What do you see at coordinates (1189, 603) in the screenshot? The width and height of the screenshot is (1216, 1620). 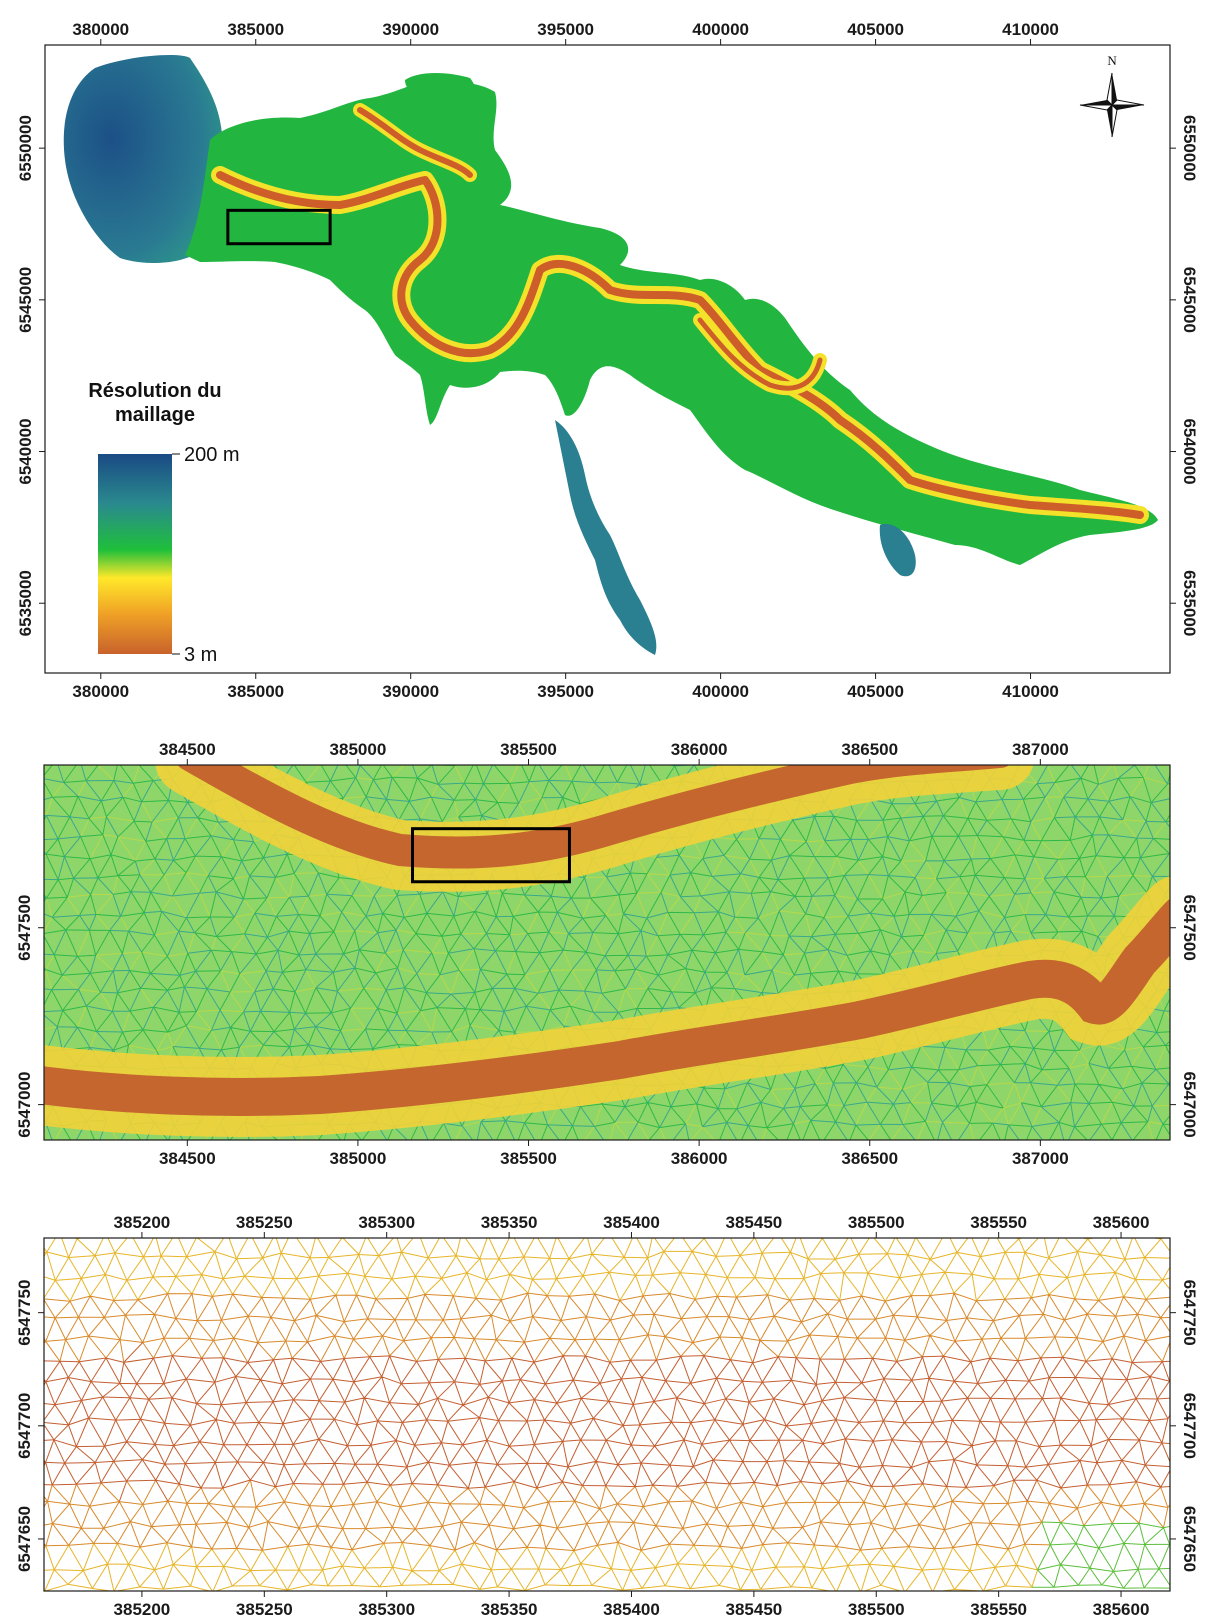 I see `y-tick-label-right: 6535000` at bounding box center [1189, 603].